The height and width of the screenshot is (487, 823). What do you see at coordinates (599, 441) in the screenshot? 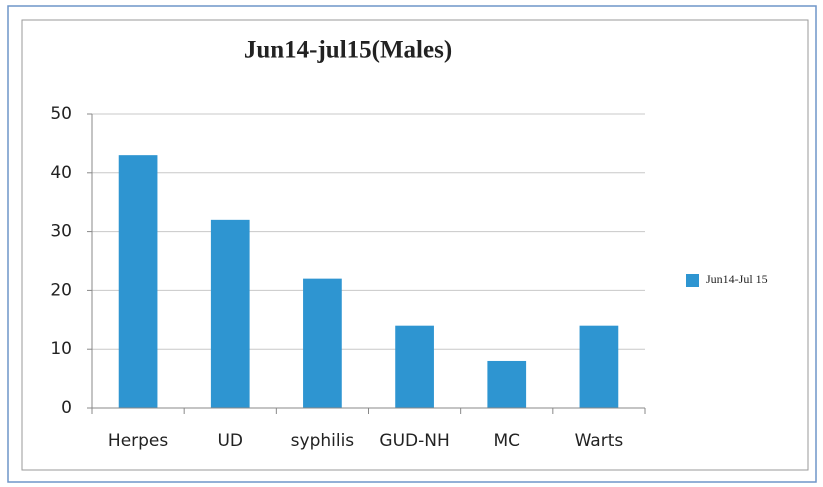
I see `x-tick-label: Warts` at bounding box center [599, 441].